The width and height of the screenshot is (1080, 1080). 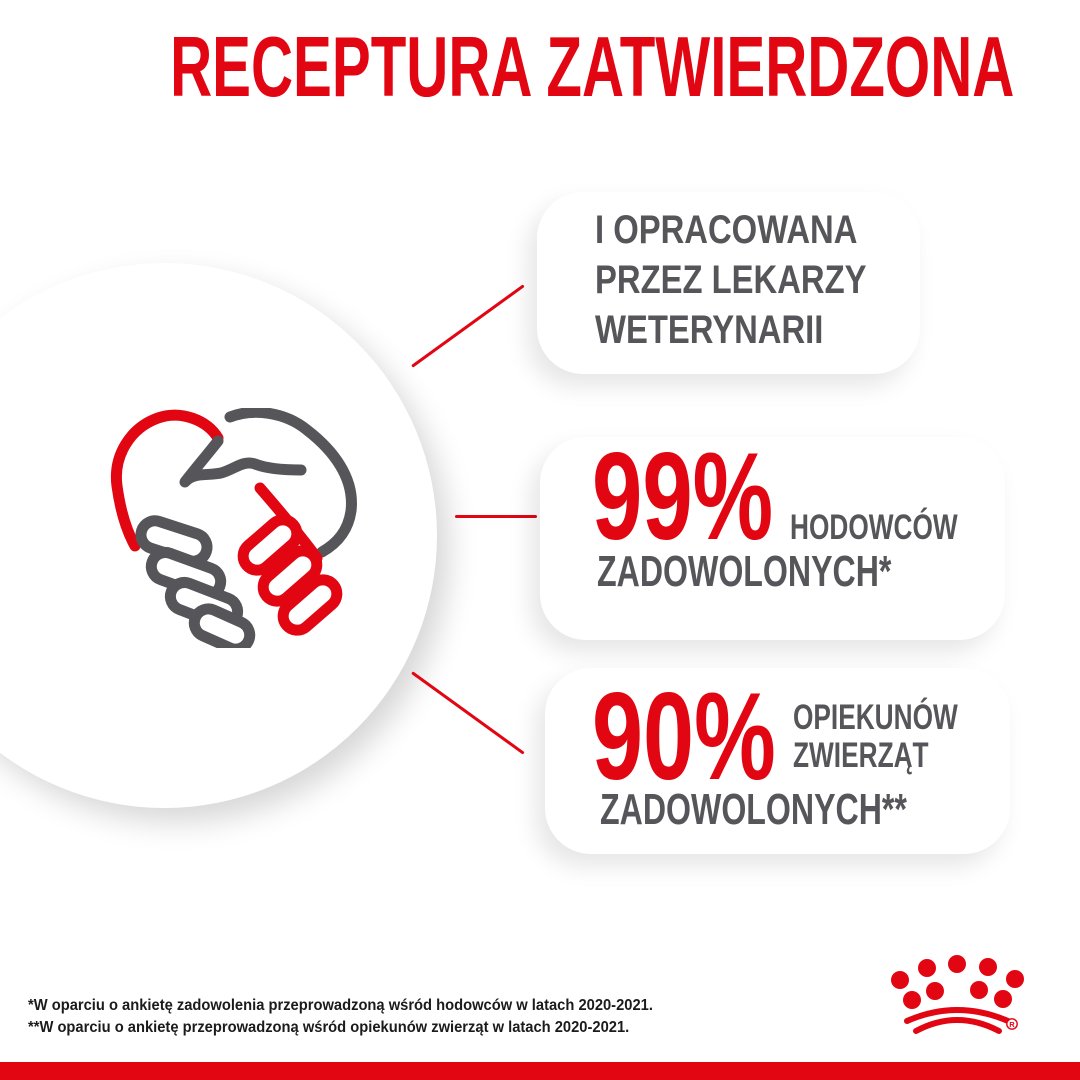 I want to click on percent-value-breeders: 99%, so click(x=683, y=497).